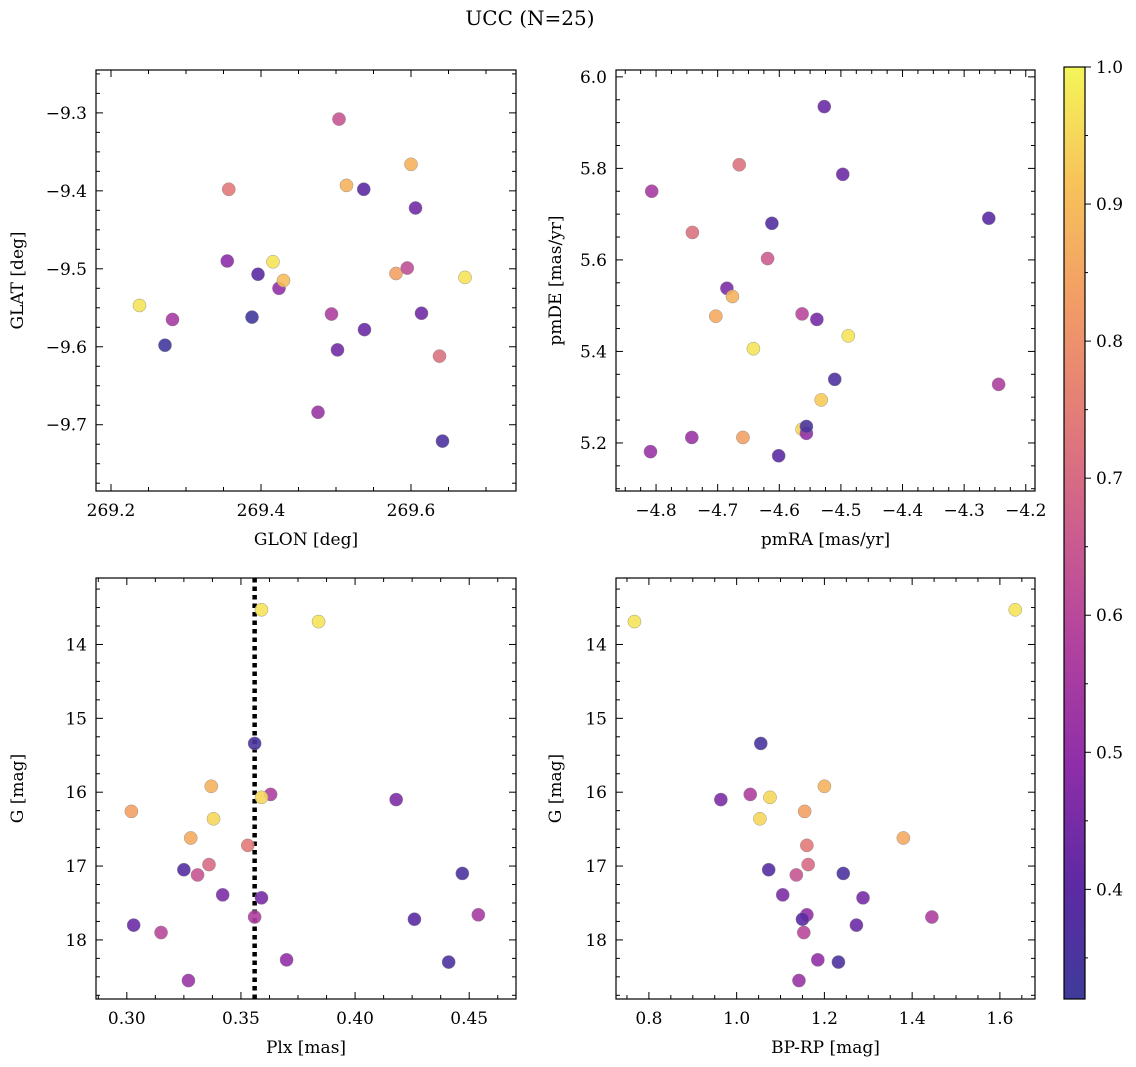 Image resolution: width=1136 pixels, height=1067 pixels. Describe the element at coordinates (1109, 753) in the screenshot. I see `colorbar-tick-label: 0.5` at that location.